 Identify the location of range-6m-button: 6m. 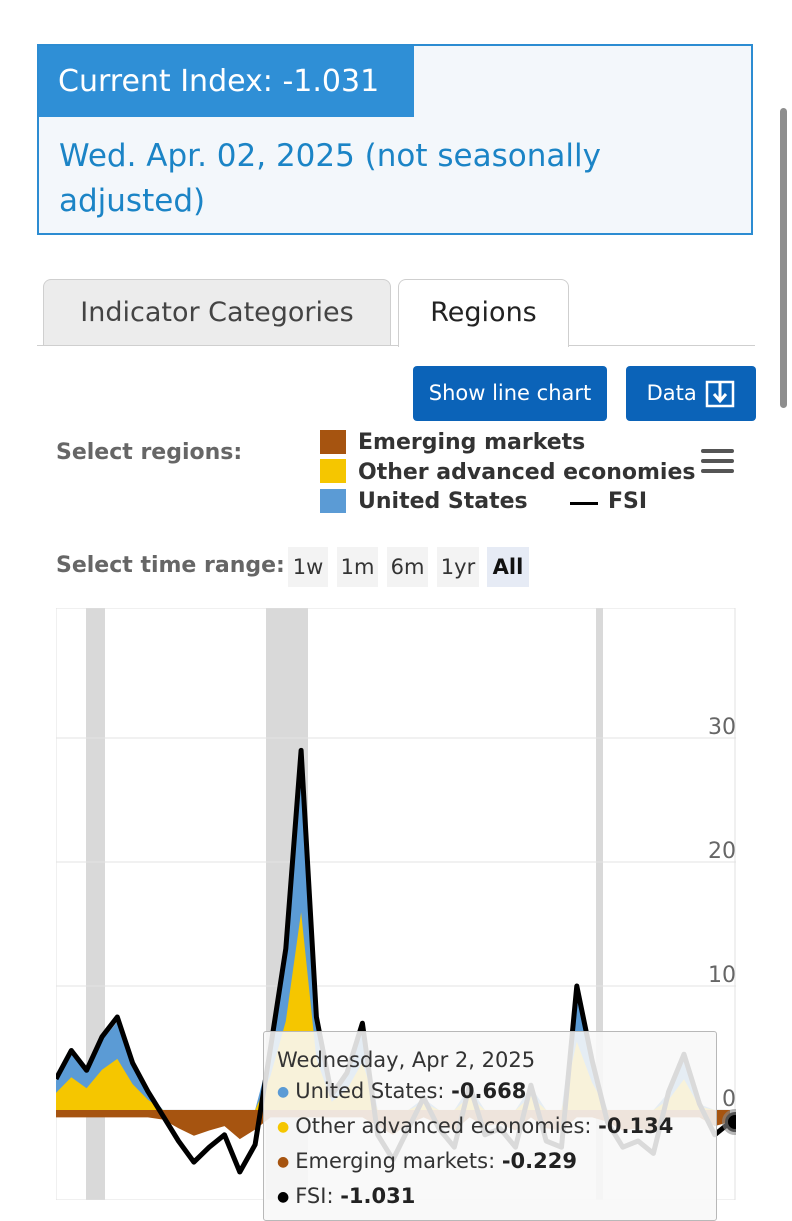
(407, 567).